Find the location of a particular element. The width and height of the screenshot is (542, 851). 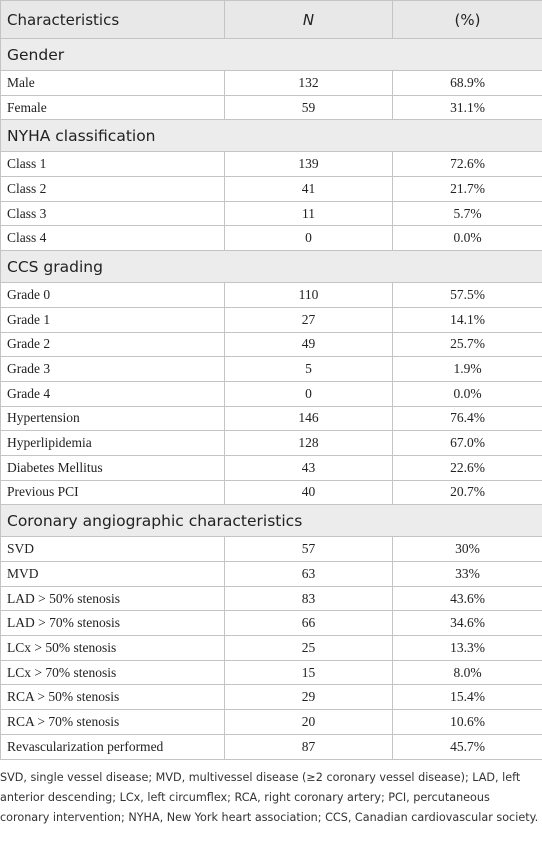

section-row: NYHA classification is located at coordinates (271, 136).